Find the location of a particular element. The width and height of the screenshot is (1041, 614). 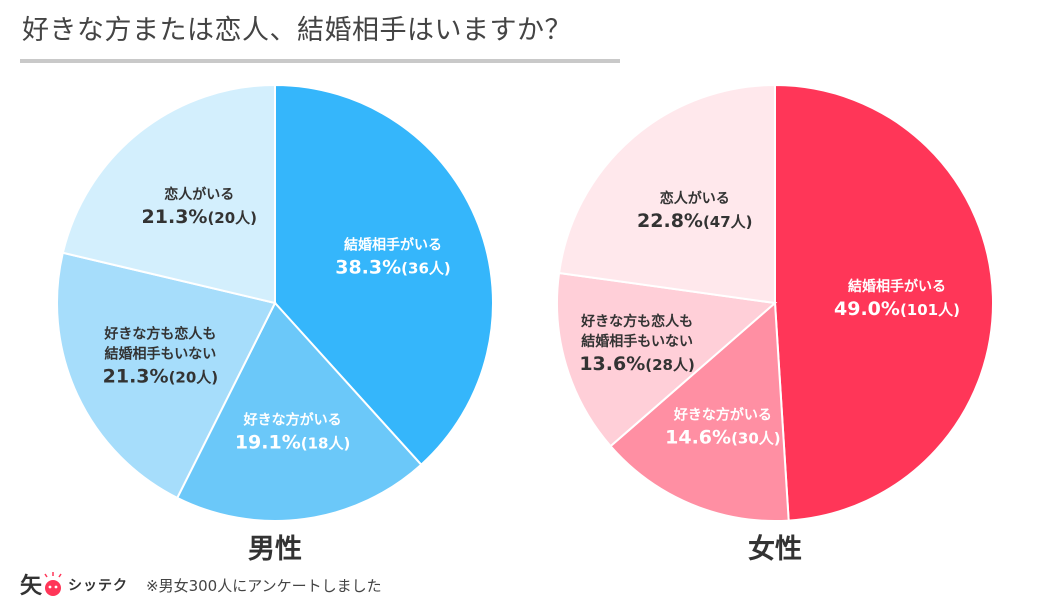

pie-label-0-1: 好きな方がいる 19.1%(18人) is located at coordinates (293, 433).